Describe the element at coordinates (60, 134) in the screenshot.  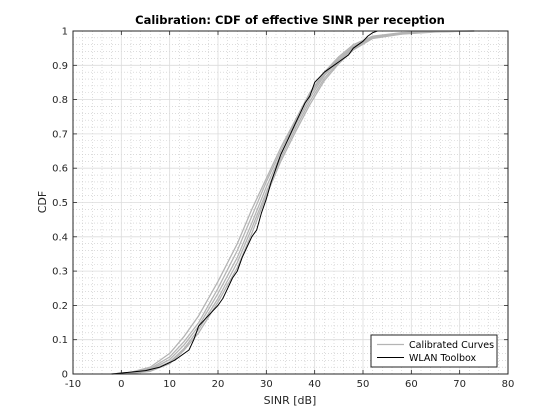
I see `y-tick-label: 0.7` at that location.